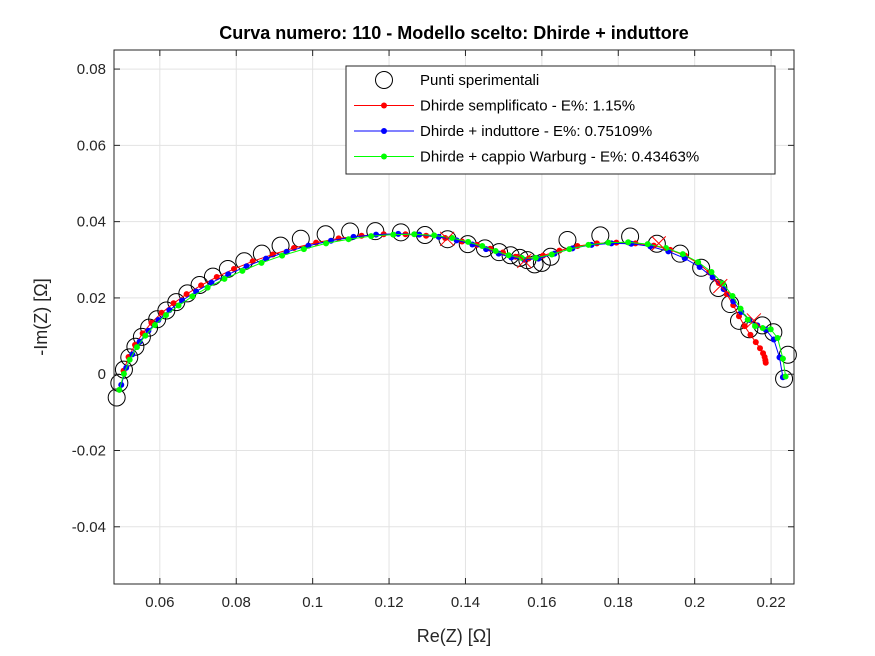 The image size is (875, 656). Describe the element at coordinates (91, 145) in the screenshot. I see `y-tick-label: 0.06` at that location.